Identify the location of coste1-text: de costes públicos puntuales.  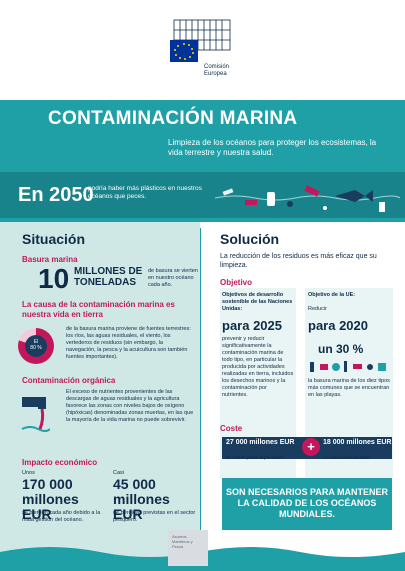
(255, 457).